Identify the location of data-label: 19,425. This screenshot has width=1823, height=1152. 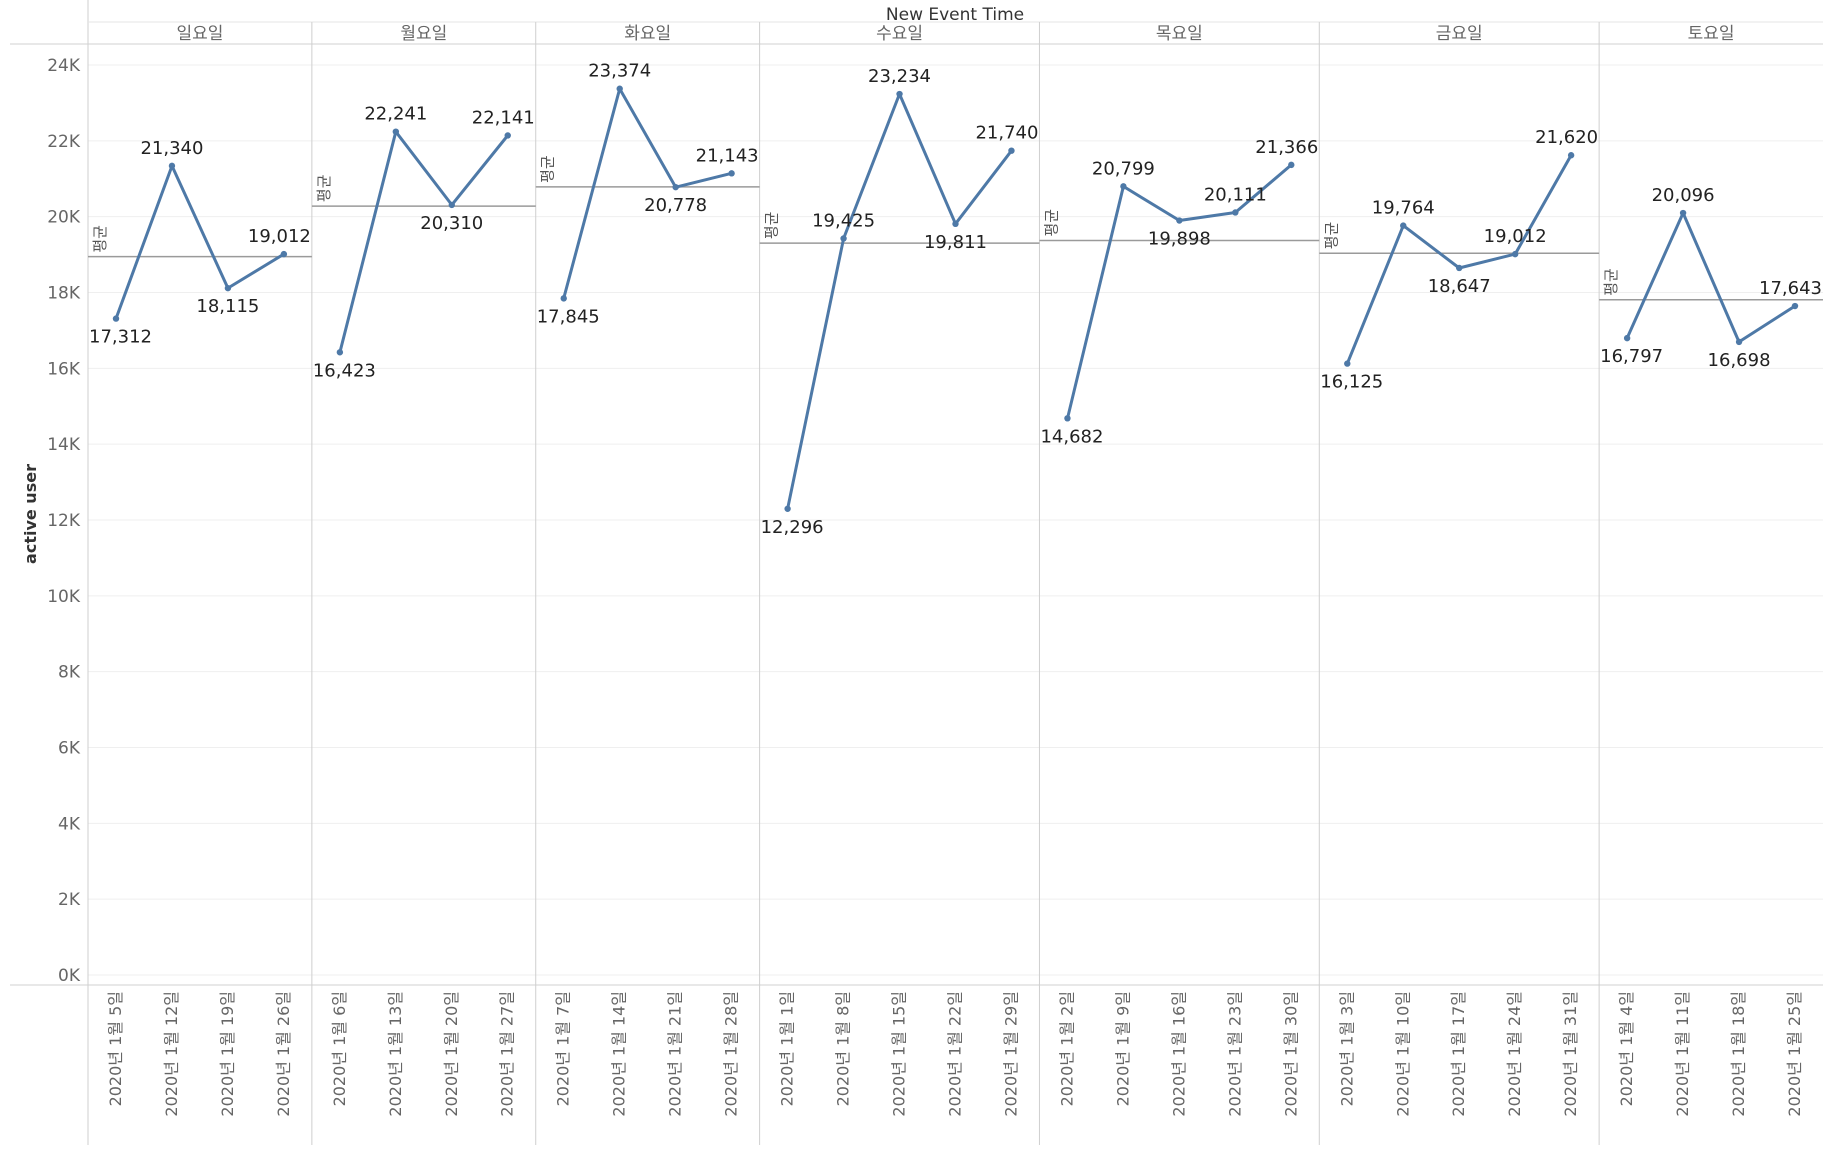
(843, 220).